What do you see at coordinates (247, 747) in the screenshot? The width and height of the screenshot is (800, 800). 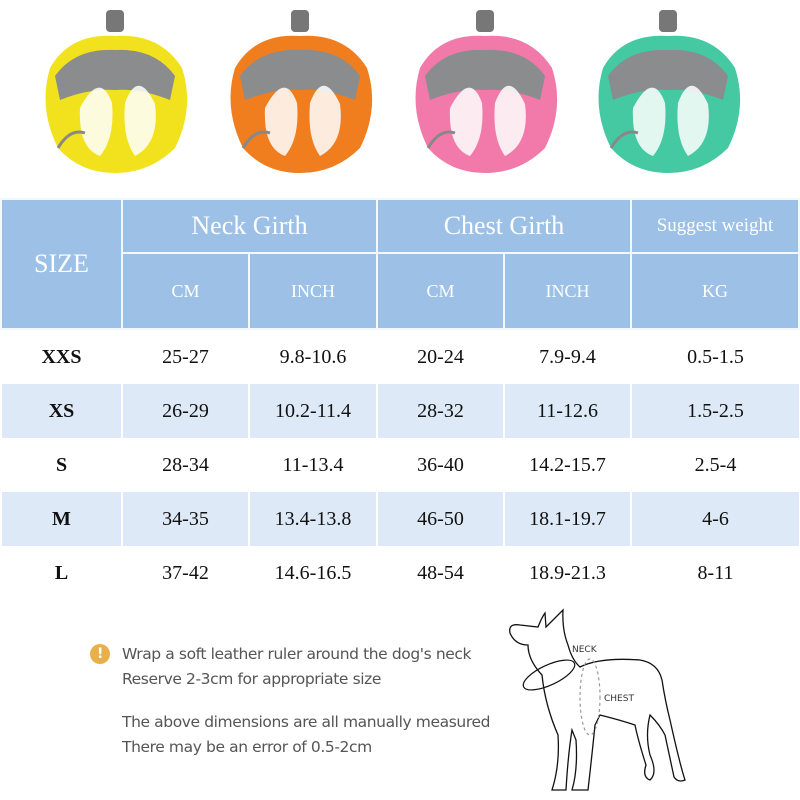 I see `note-line: There may be an error of 0.5-2cm` at bounding box center [247, 747].